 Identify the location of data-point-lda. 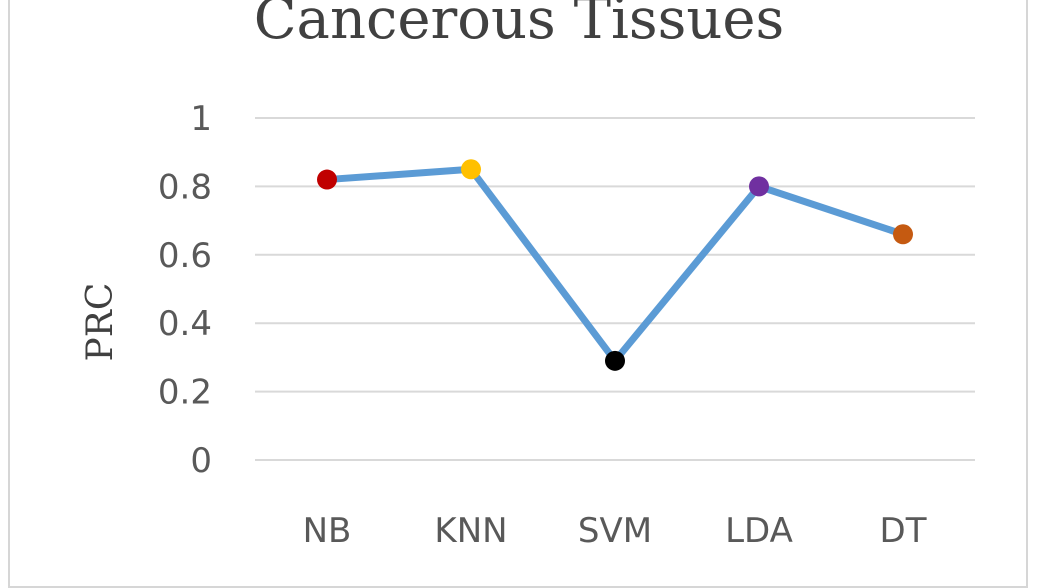
(759, 186).